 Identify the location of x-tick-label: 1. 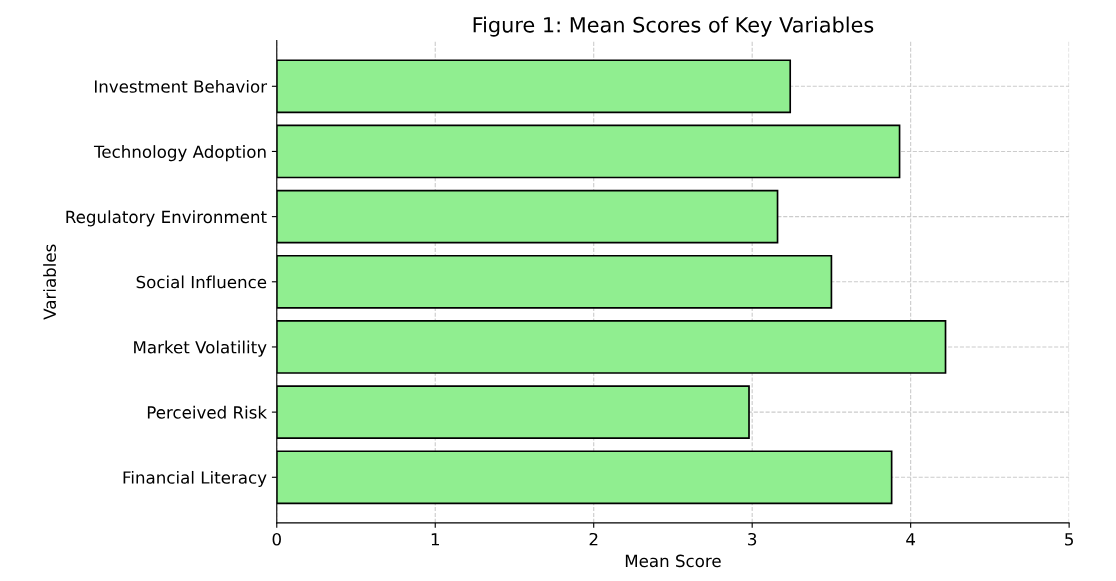
(435, 539).